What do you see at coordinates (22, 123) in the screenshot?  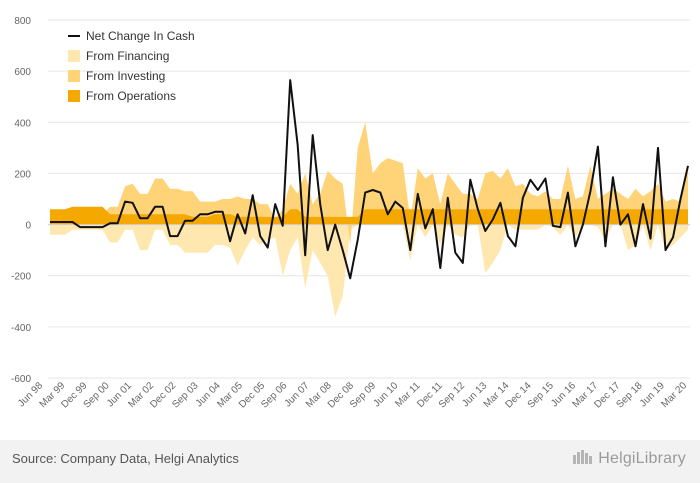 I see `y-tick-label: 400` at bounding box center [22, 123].